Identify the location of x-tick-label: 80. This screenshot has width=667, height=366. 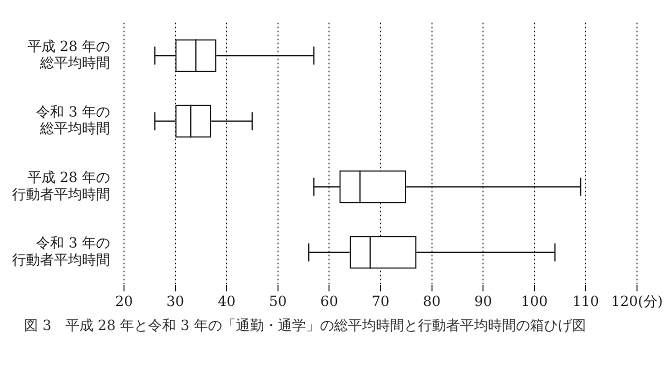
(431, 302).